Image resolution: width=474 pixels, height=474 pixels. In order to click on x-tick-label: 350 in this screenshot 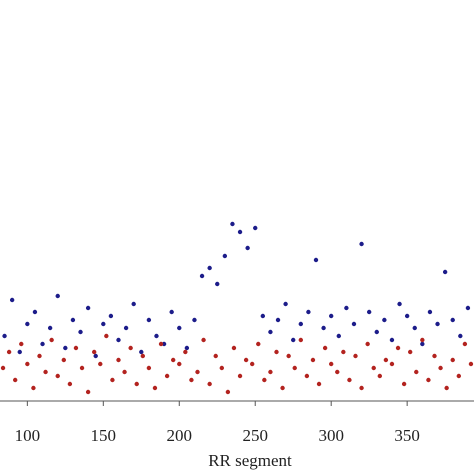, I will do `click(407, 435)`.